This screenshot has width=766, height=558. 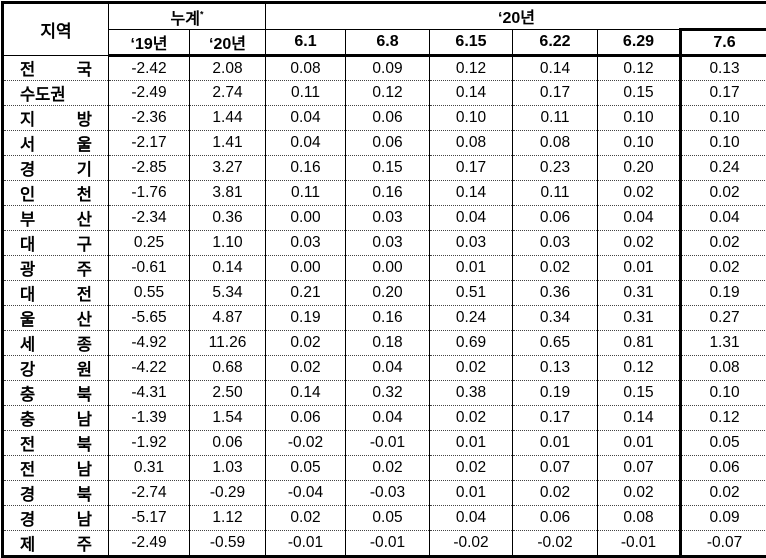 I want to click on value-cell: 1.03, so click(x=228, y=468).